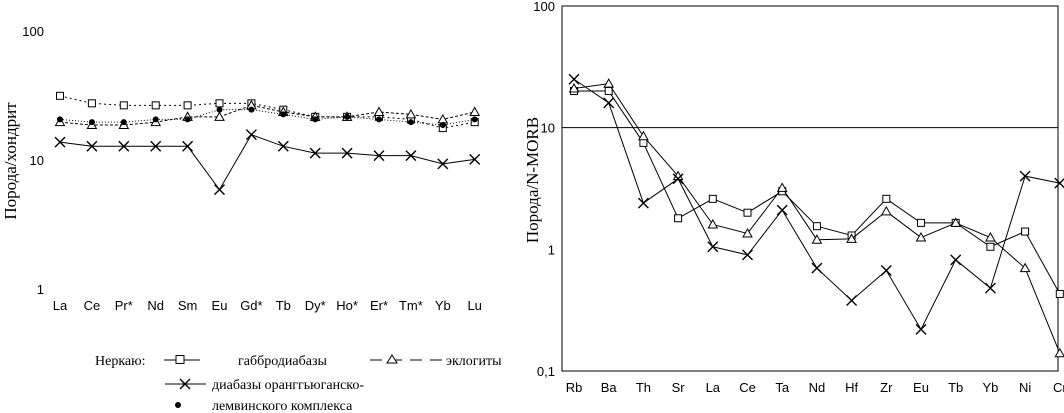  What do you see at coordinates (532, 180) in the screenshot?
I see `y-axis-label: Порода/N-MORB` at bounding box center [532, 180].